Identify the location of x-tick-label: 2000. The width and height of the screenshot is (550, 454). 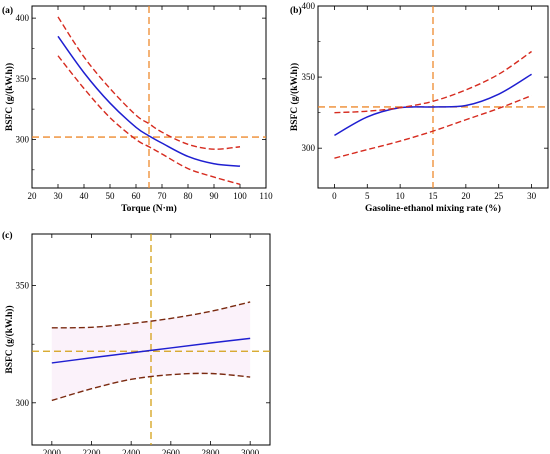
(52, 451).